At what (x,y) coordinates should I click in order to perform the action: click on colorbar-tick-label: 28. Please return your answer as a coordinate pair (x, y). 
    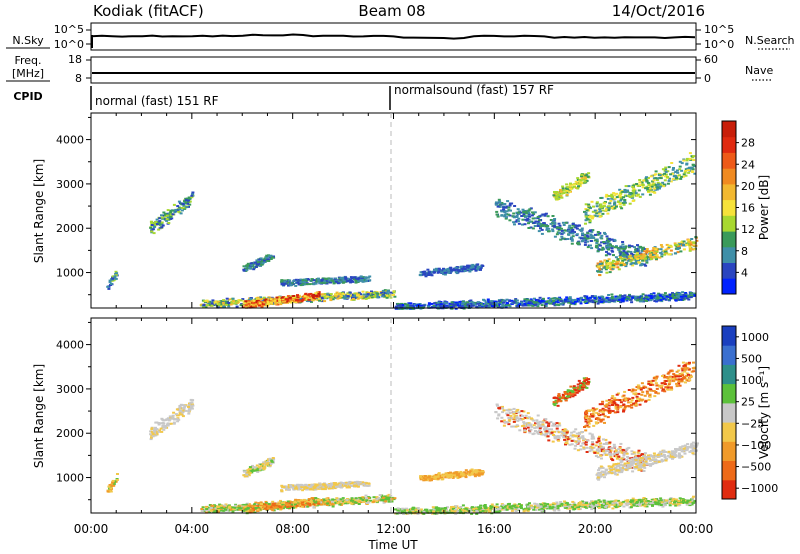
    Looking at the image, I should click on (748, 143).